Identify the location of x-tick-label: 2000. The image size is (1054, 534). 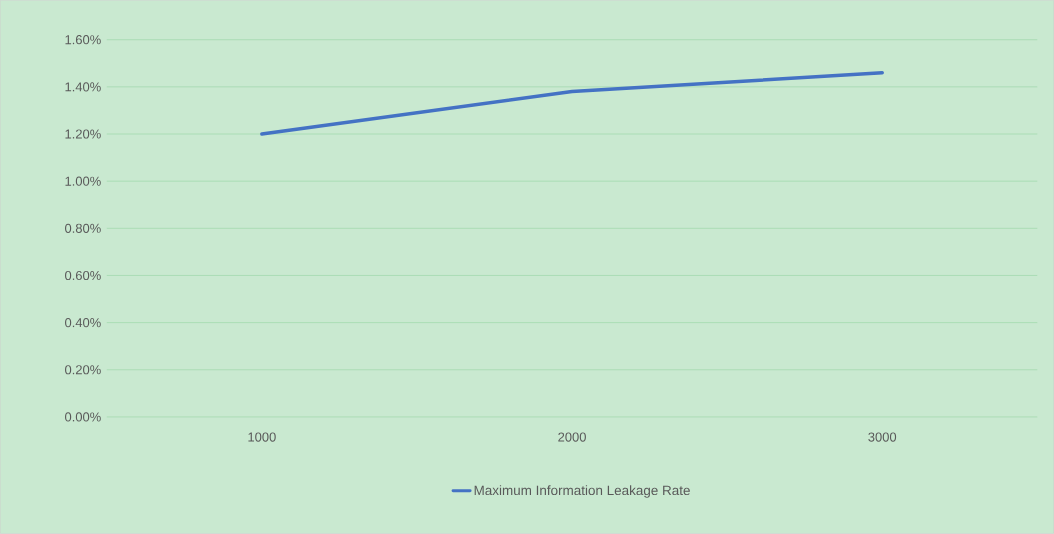
(572, 437).